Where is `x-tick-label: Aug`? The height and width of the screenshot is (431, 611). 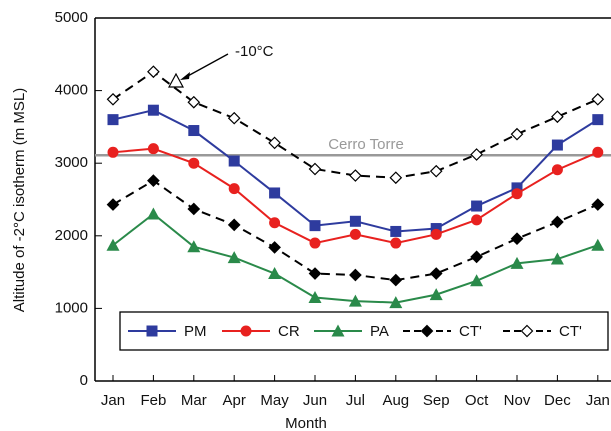 x-tick-label: Aug is located at coordinates (395, 400).